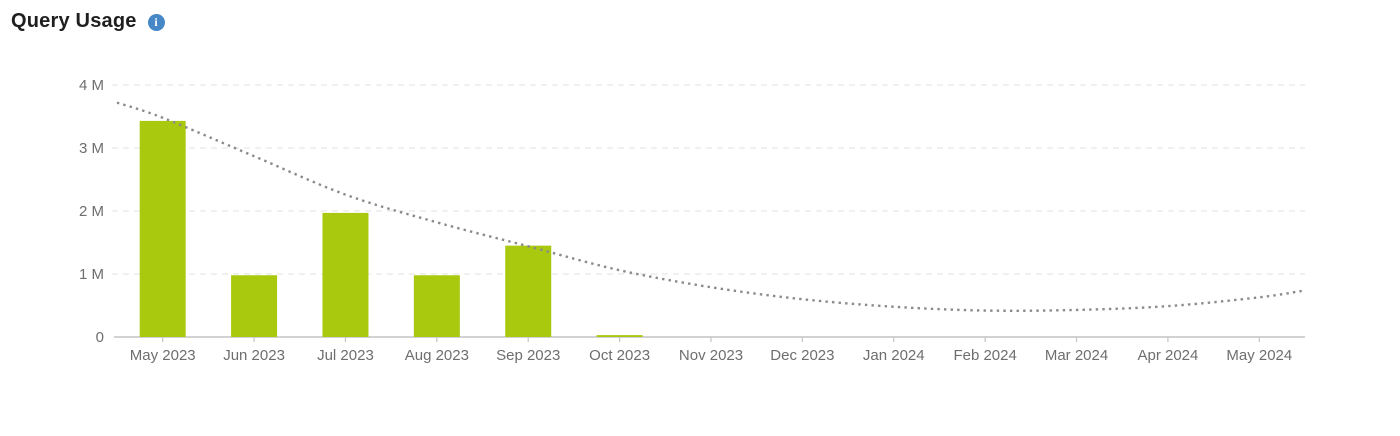 Image resolution: width=1400 pixels, height=436 pixels. Describe the element at coordinates (156, 22) in the screenshot. I see `info-icon: i` at that location.